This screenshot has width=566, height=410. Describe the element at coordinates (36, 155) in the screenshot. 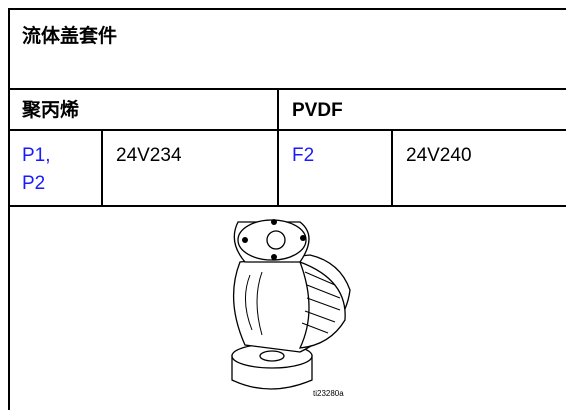

I see `part-ref: P1,` at that location.